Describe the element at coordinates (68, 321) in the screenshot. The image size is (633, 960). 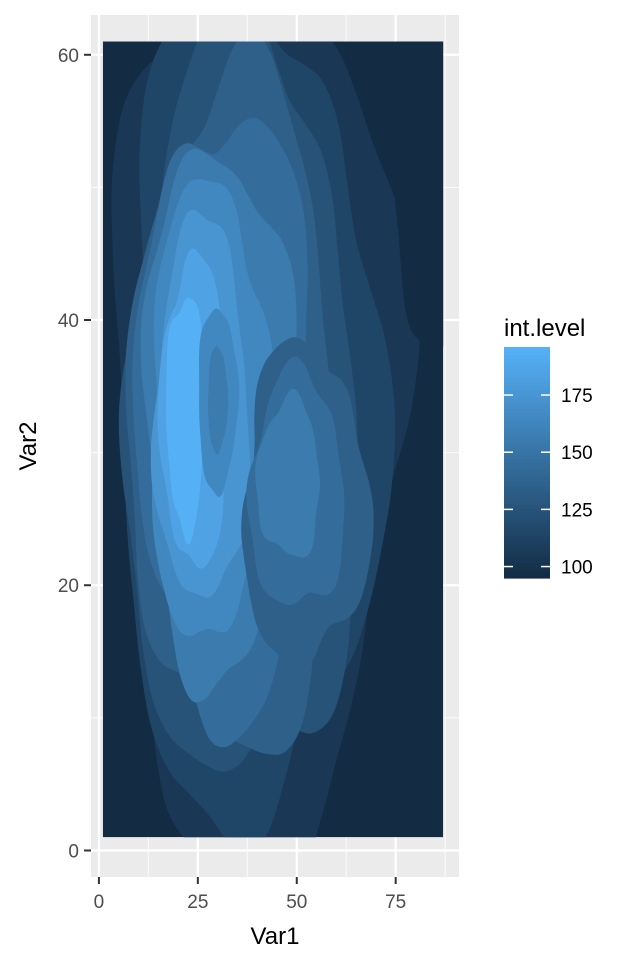
I see `y-tick-label: 40` at that location.